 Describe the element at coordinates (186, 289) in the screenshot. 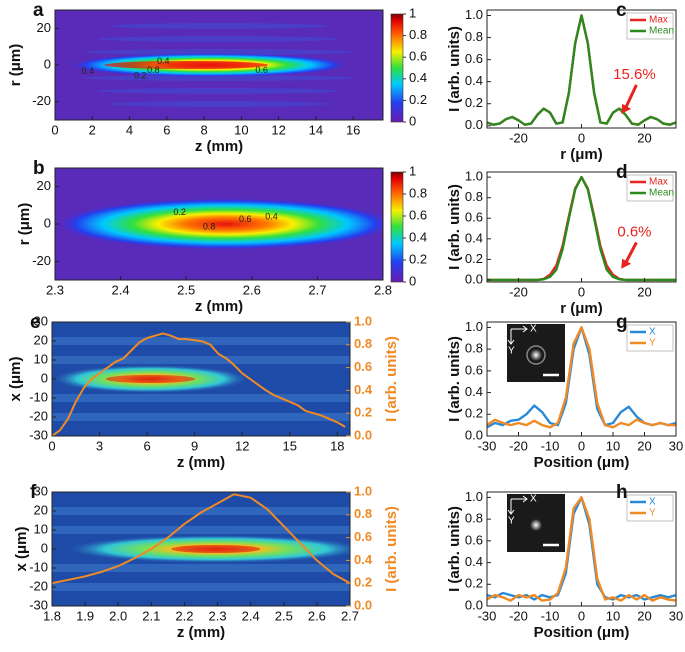

I see `x-tick-label: 2.5` at that location.